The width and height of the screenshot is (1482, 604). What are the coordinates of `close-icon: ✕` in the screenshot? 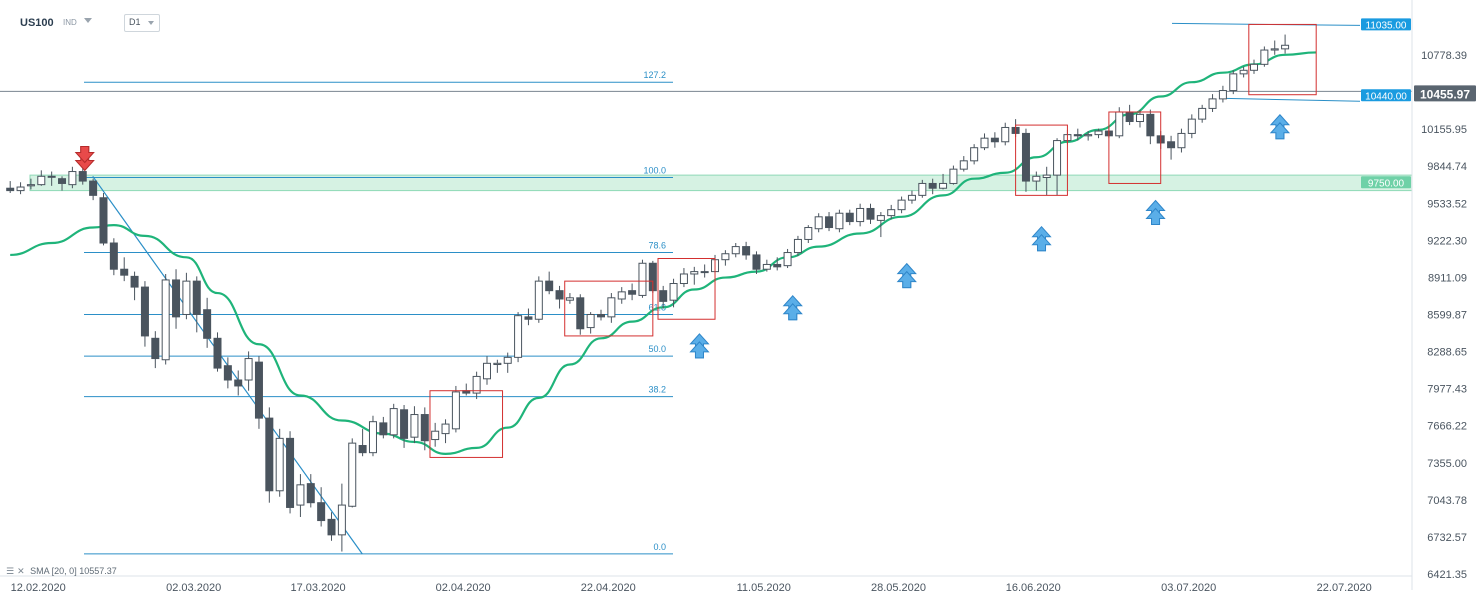 It's located at (21, 571).